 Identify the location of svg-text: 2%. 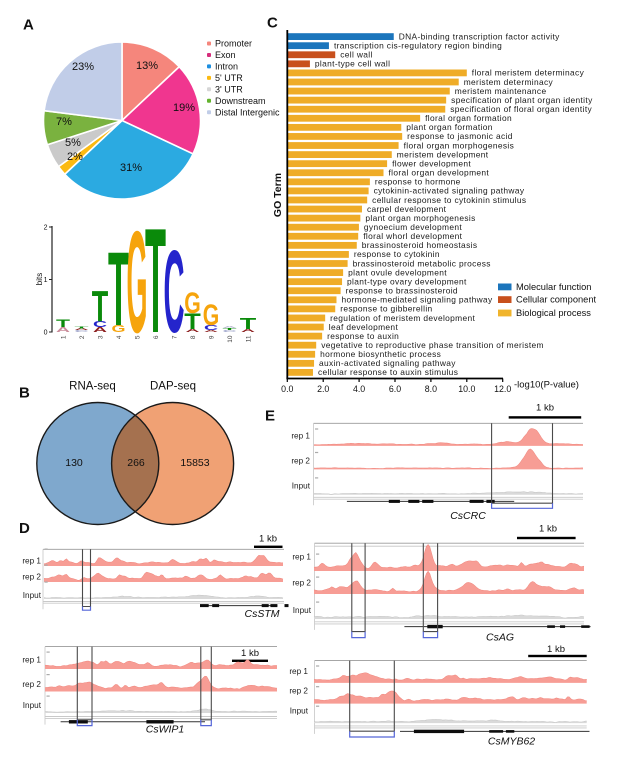
(75, 157).